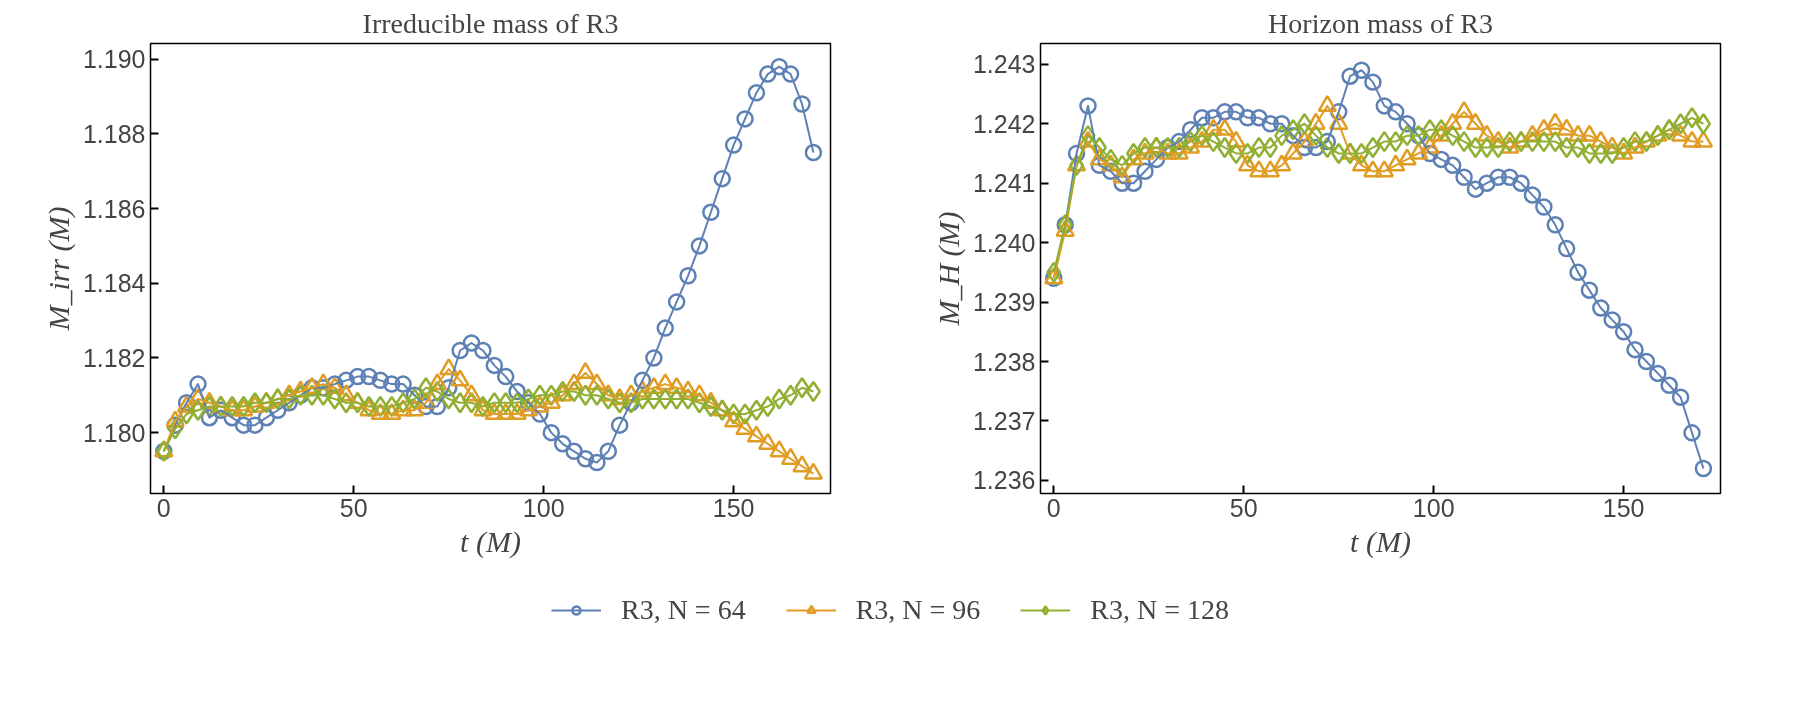  What do you see at coordinates (683, 610) in the screenshot?
I see `legend-label: R3, N = 64` at bounding box center [683, 610].